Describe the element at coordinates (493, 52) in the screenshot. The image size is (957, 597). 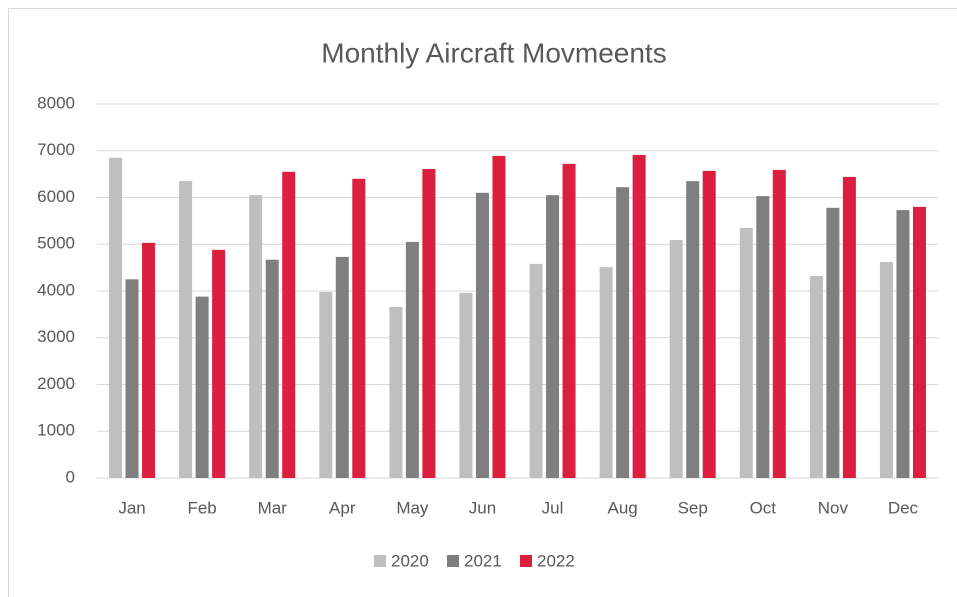
I see `chart-title: Monthly Aircraft Movmeents` at that location.